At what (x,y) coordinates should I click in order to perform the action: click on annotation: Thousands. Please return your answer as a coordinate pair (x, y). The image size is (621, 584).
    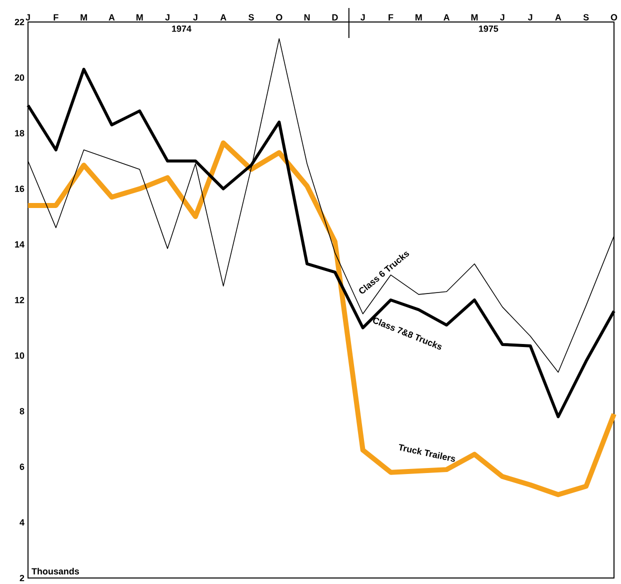
    Looking at the image, I should click on (55, 571).